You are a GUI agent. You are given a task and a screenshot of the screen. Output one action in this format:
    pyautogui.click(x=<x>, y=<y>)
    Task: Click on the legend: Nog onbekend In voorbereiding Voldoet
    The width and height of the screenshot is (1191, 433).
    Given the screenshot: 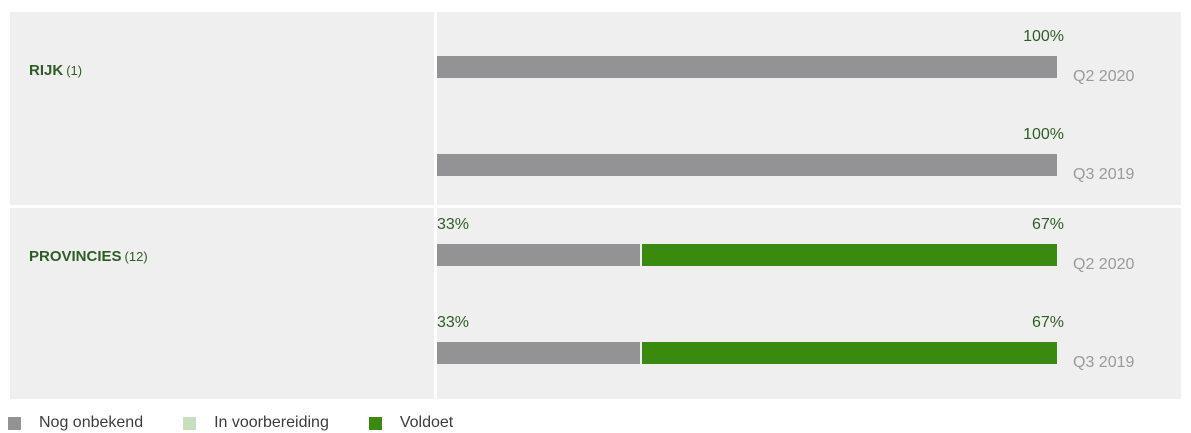 What is the action you would take?
    pyautogui.click(x=250, y=423)
    